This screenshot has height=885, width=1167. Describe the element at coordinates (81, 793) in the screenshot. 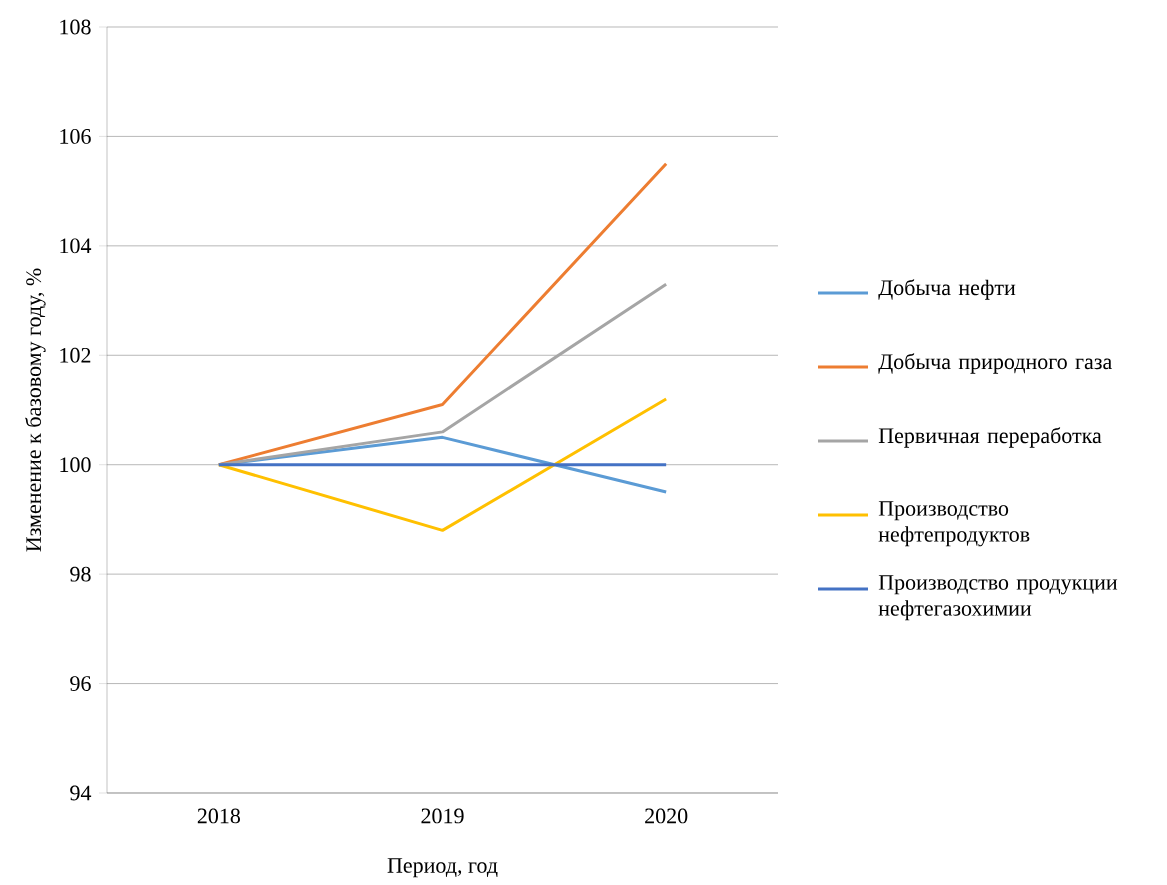

I see `y-tick-label: 94` at that location.